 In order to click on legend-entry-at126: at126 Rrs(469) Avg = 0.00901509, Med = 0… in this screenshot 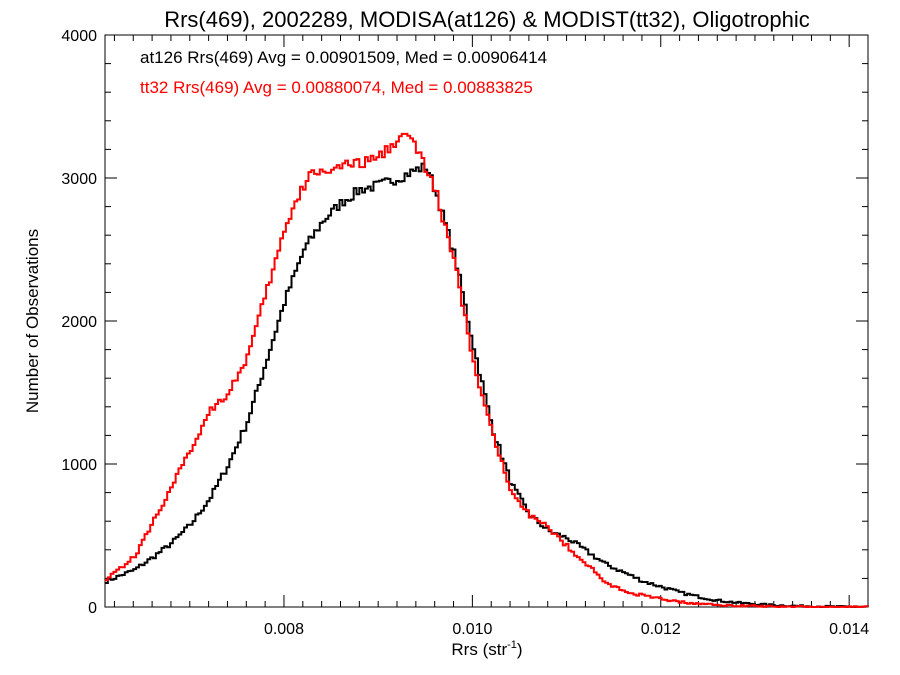, I will do `click(343, 57)`.